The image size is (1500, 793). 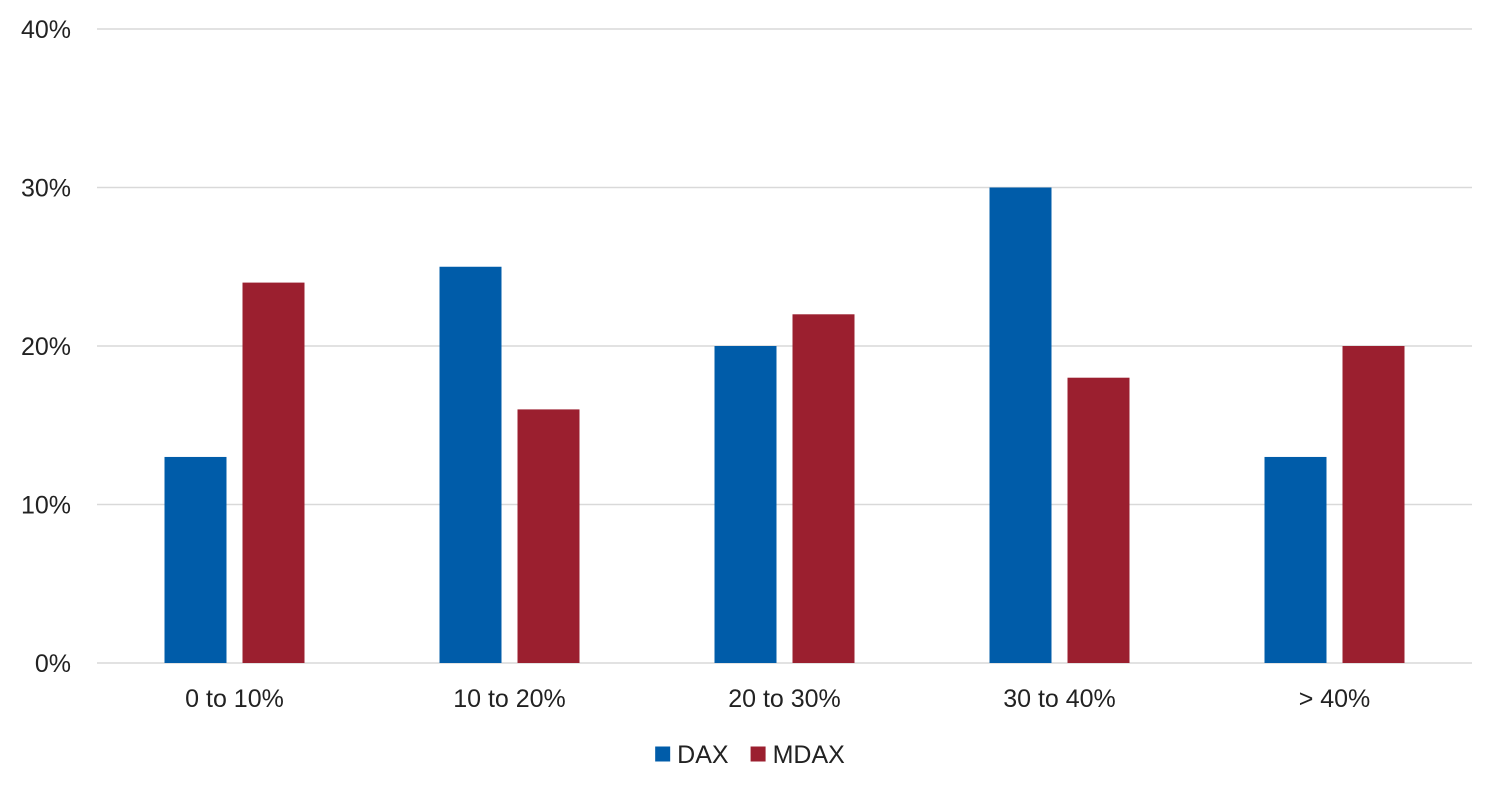 What do you see at coordinates (1059, 699) in the screenshot?
I see `x-tick-label: 30 to 40%` at bounding box center [1059, 699].